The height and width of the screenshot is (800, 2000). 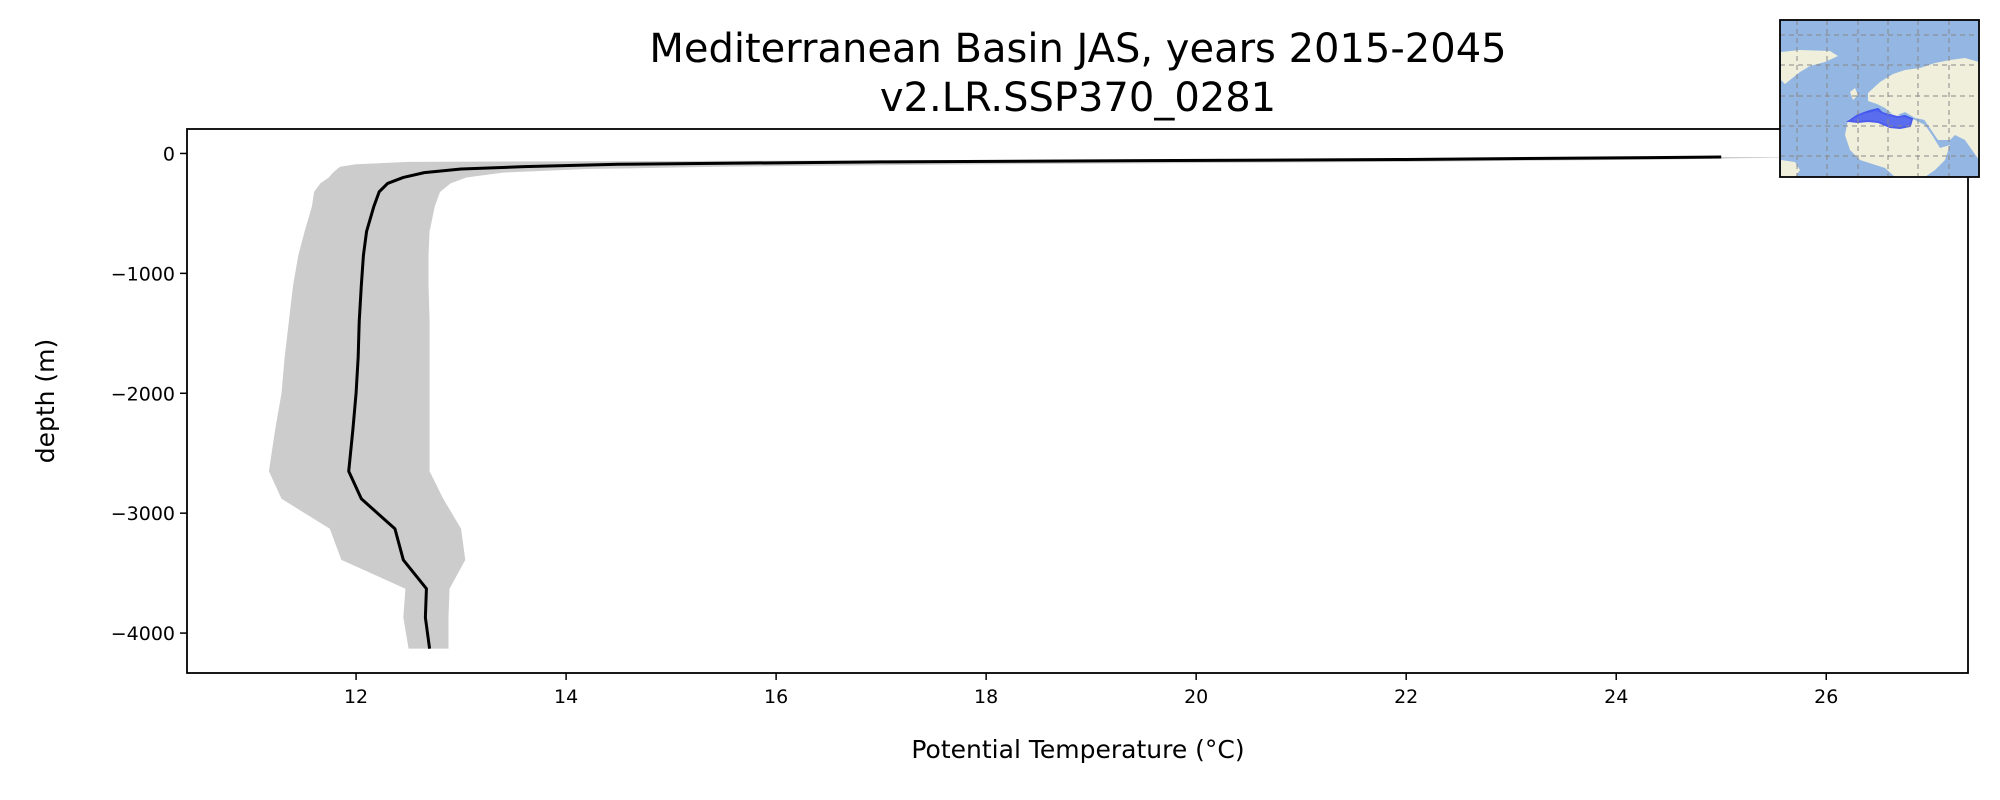 I want to click on x-tick-label: 24, so click(x=1616, y=697).